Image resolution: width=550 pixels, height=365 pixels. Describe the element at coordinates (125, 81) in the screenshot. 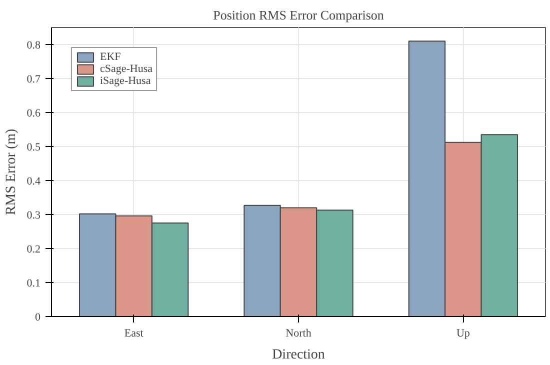

I see `legend-label: iSage-Husa` at that location.